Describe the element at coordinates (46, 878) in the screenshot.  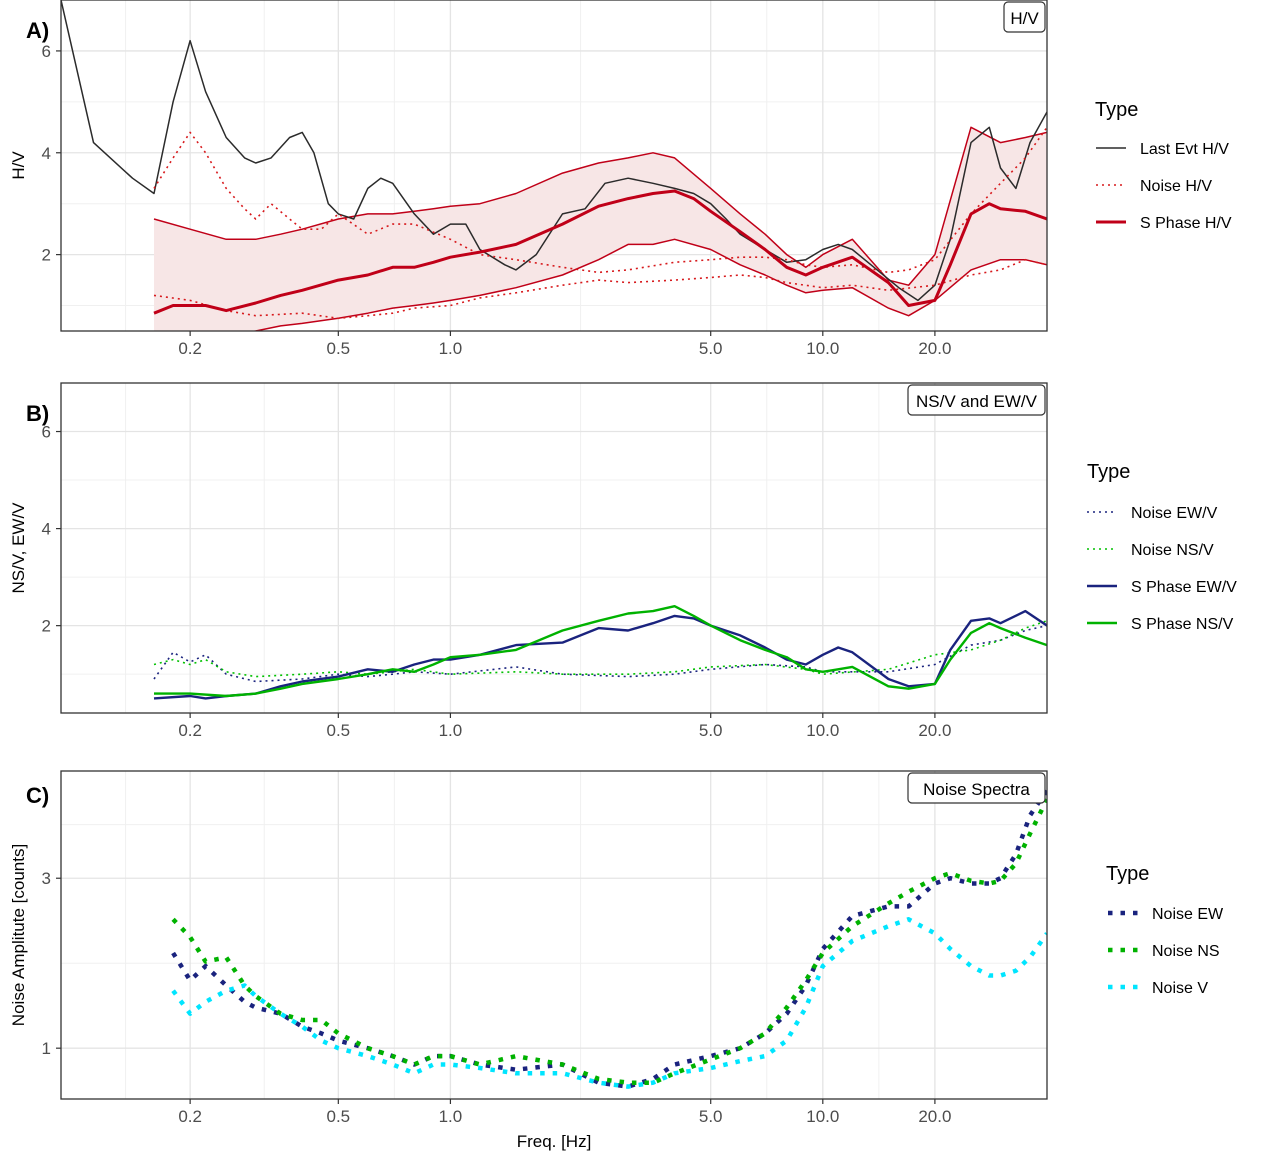
I see `y-tick-label: 3` at that location.